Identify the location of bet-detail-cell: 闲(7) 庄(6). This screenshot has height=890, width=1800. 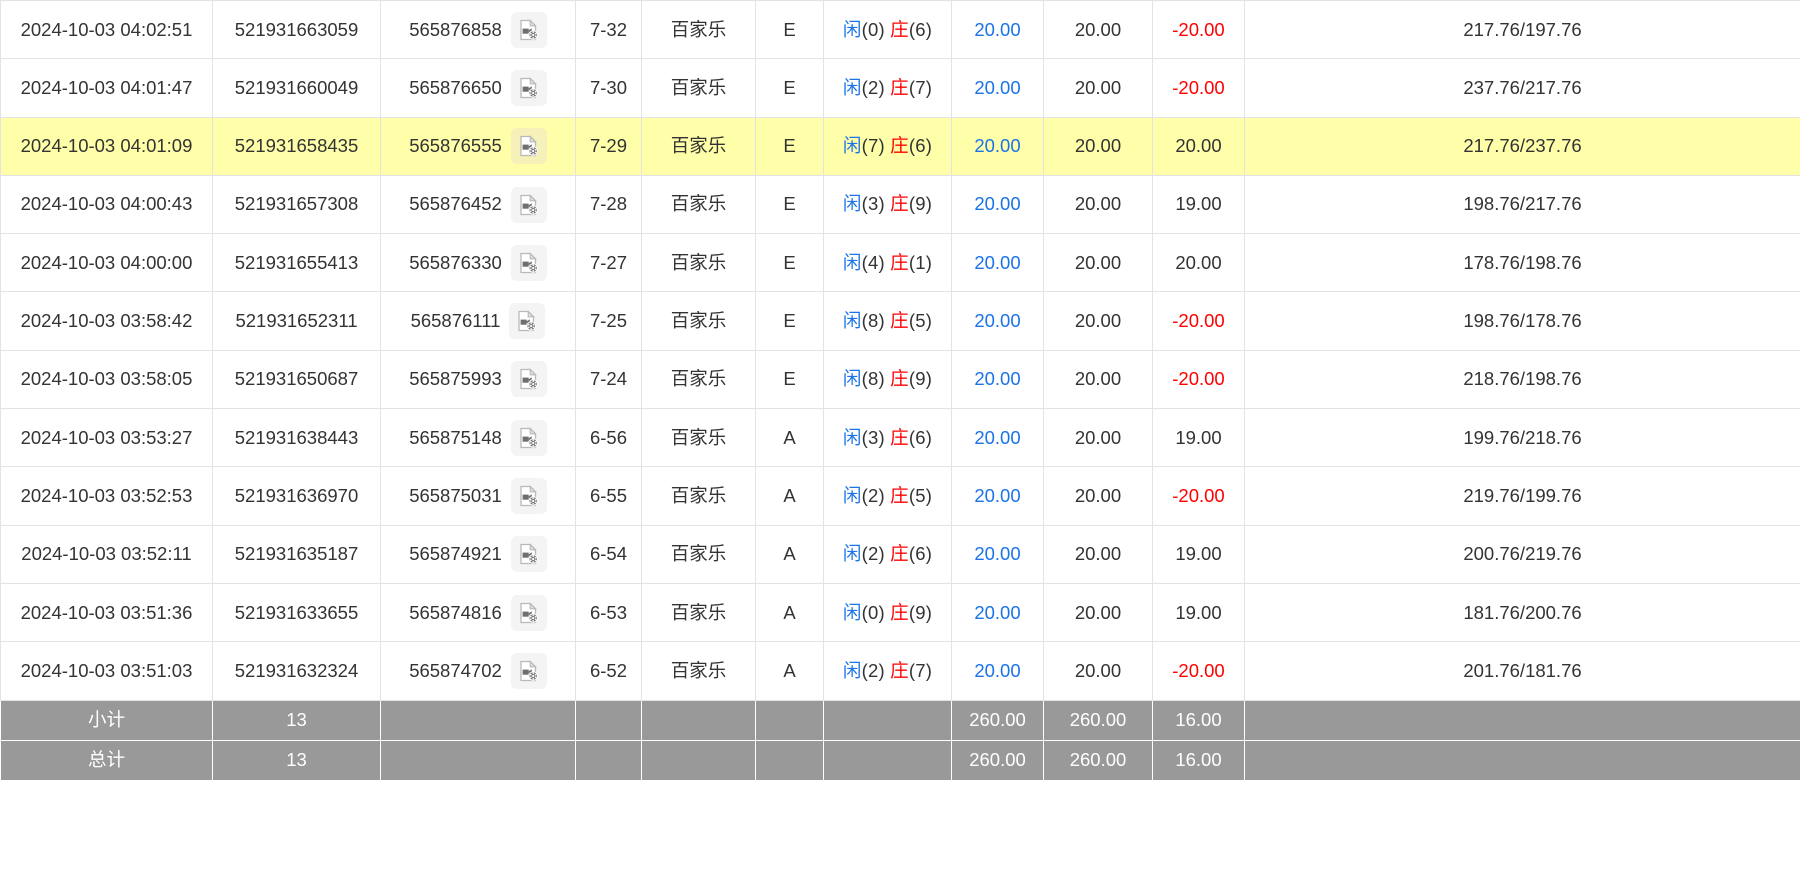
(887, 146).